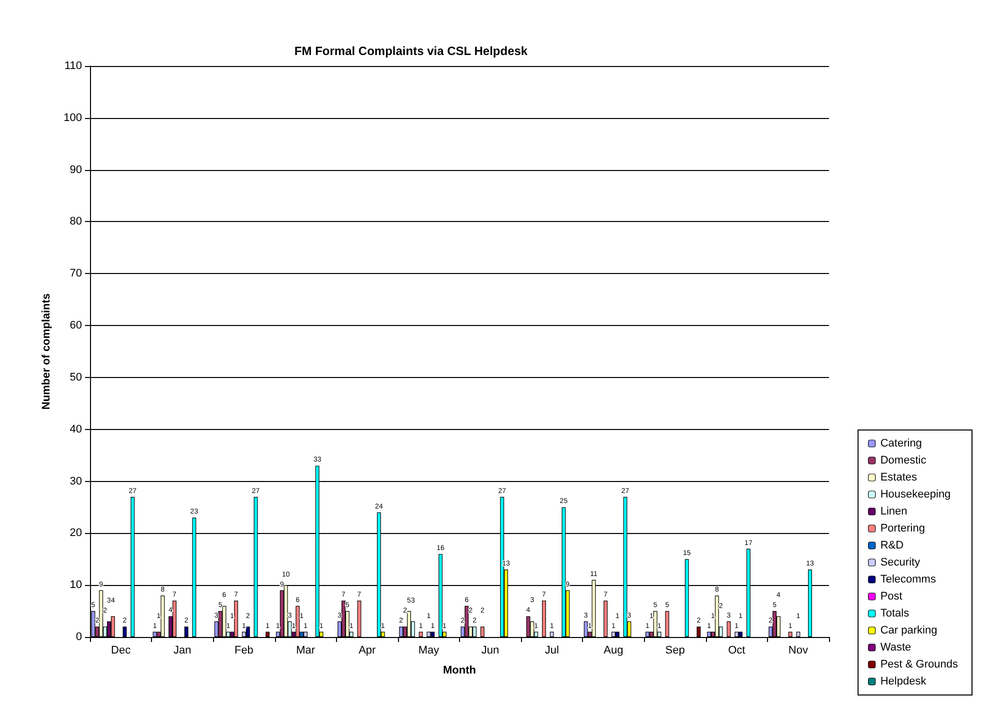  Describe the element at coordinates (411, 51) in the screenshot. I see `chart-title: FM Formal Complaints via CSL Helpdesk` at that location.